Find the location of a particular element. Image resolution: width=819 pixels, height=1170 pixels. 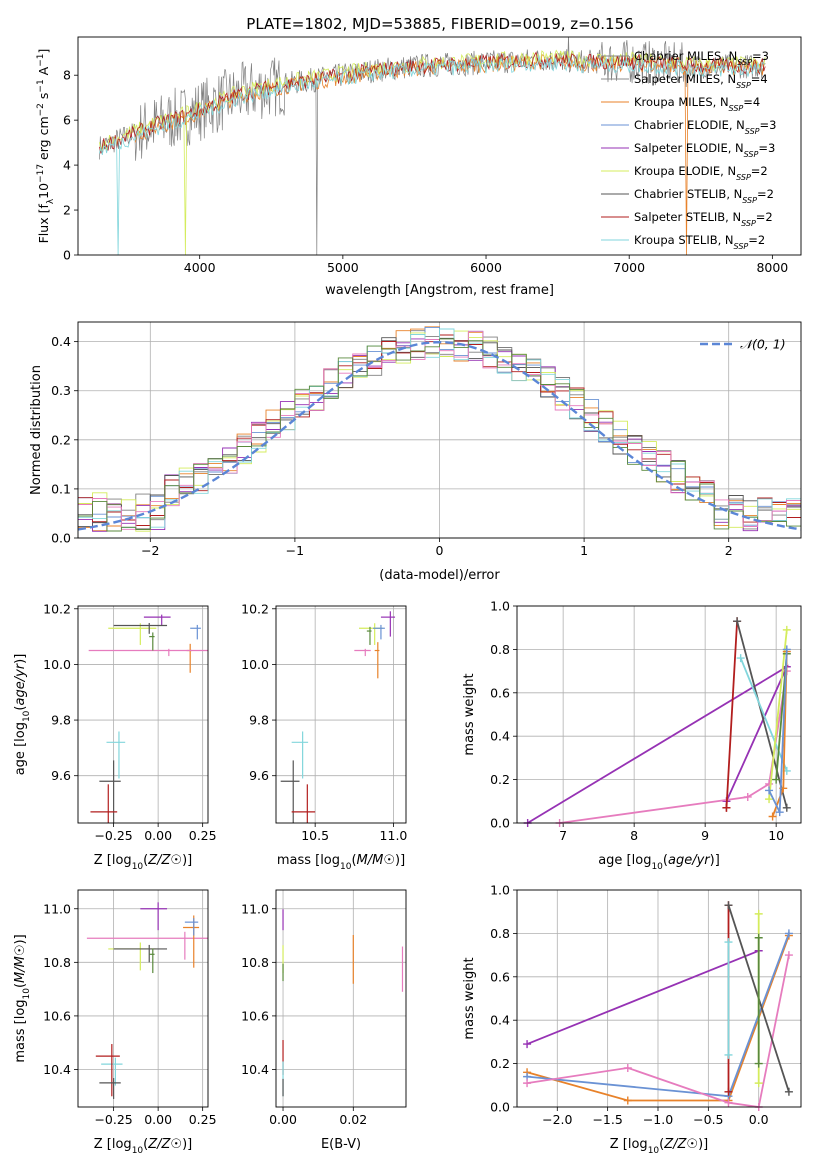

spectrum-legend-label: Chabrier ELODIE, NSSP=3 is located at coordinates (705, 127).